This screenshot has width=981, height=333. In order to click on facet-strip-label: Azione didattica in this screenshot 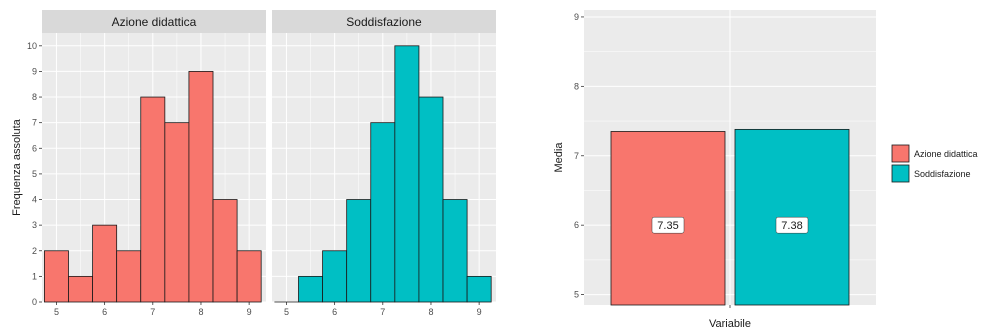, I will do `click(154, 22)`.